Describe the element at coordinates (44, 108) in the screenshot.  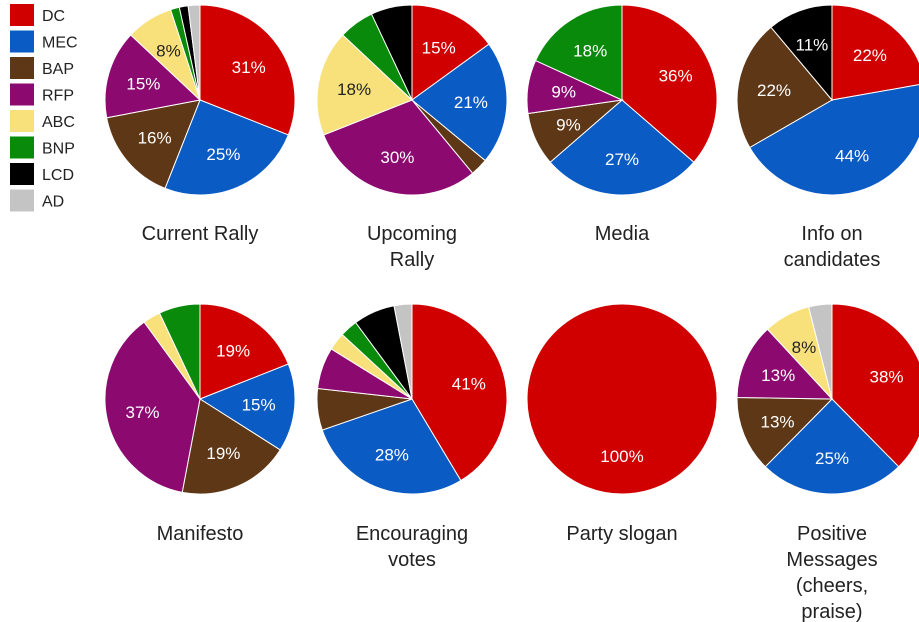
I see `legend: DC MEC BAP RFP ABC BNP LCD AD` at that location.